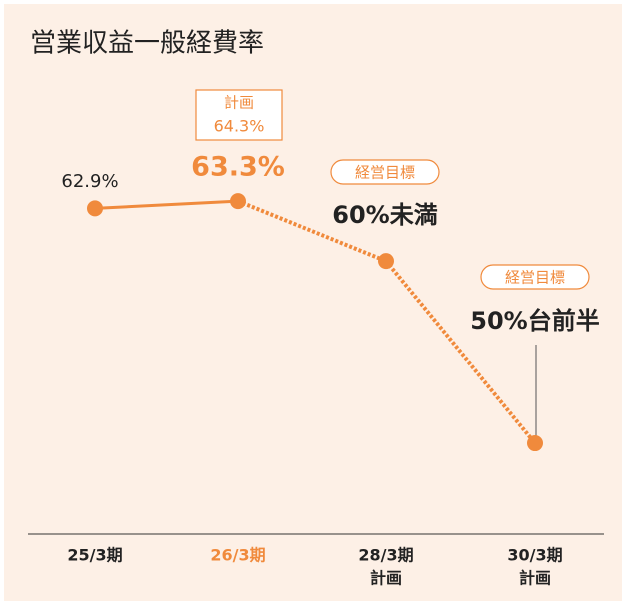 The width and height of the screenshot is (626, 605). What do you see at coordinates (385, 555) in the screenshot?
I see `x-tick-label: 28/3期` at bounding box center [385, 555].